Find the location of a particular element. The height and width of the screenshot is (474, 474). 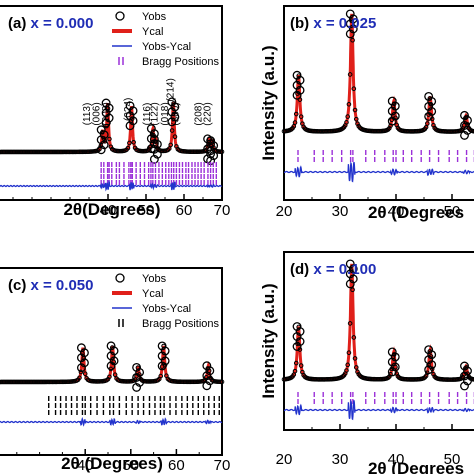

composition-label: x = 0.100 is located at coordinates (344, 269).